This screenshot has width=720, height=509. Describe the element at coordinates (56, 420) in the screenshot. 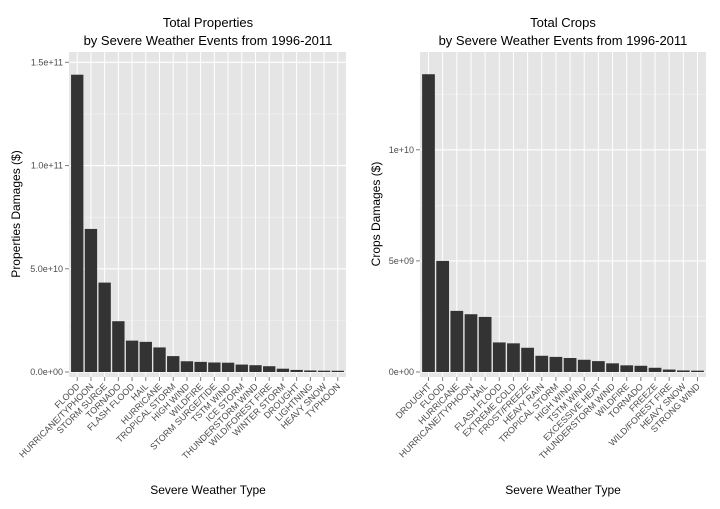

I see `property-category-label: HURRICANE/TYPHOON` at that location.